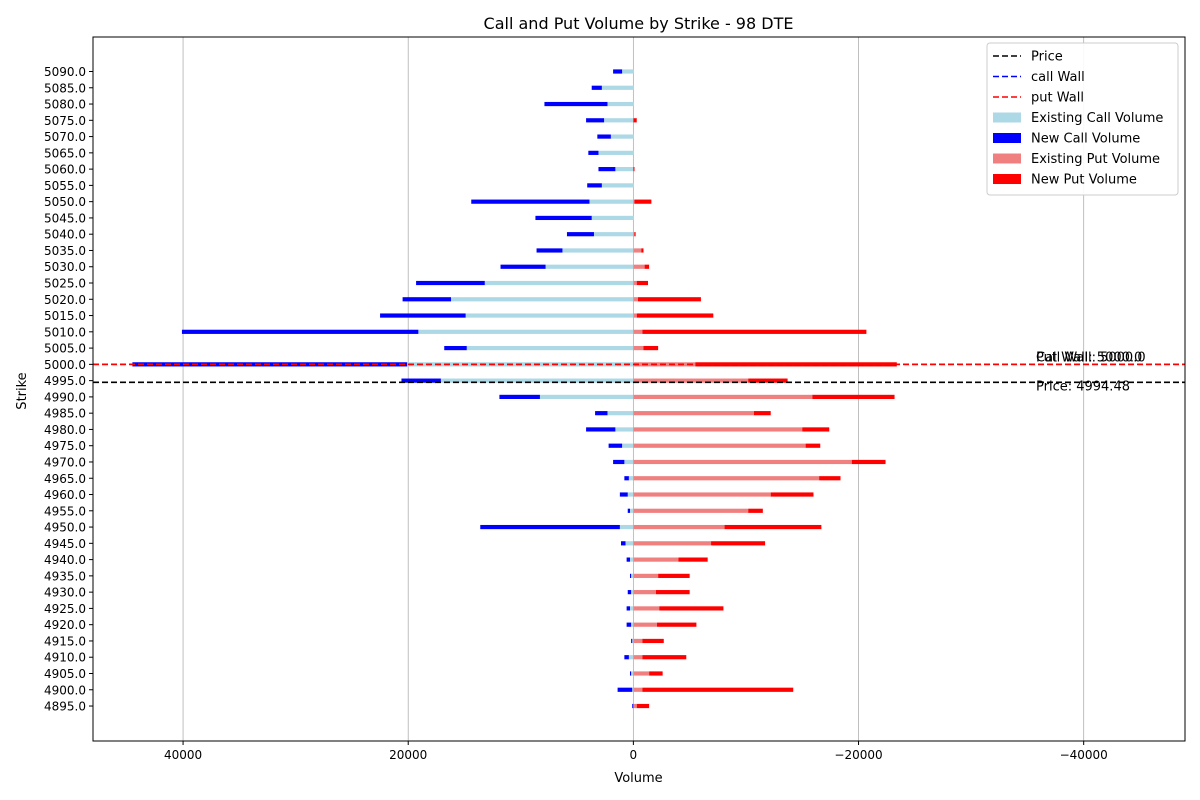 The width and height of the screenshot is (1200, 800). I want to click on y-tick-label: 4960.0, so click(65, 495).